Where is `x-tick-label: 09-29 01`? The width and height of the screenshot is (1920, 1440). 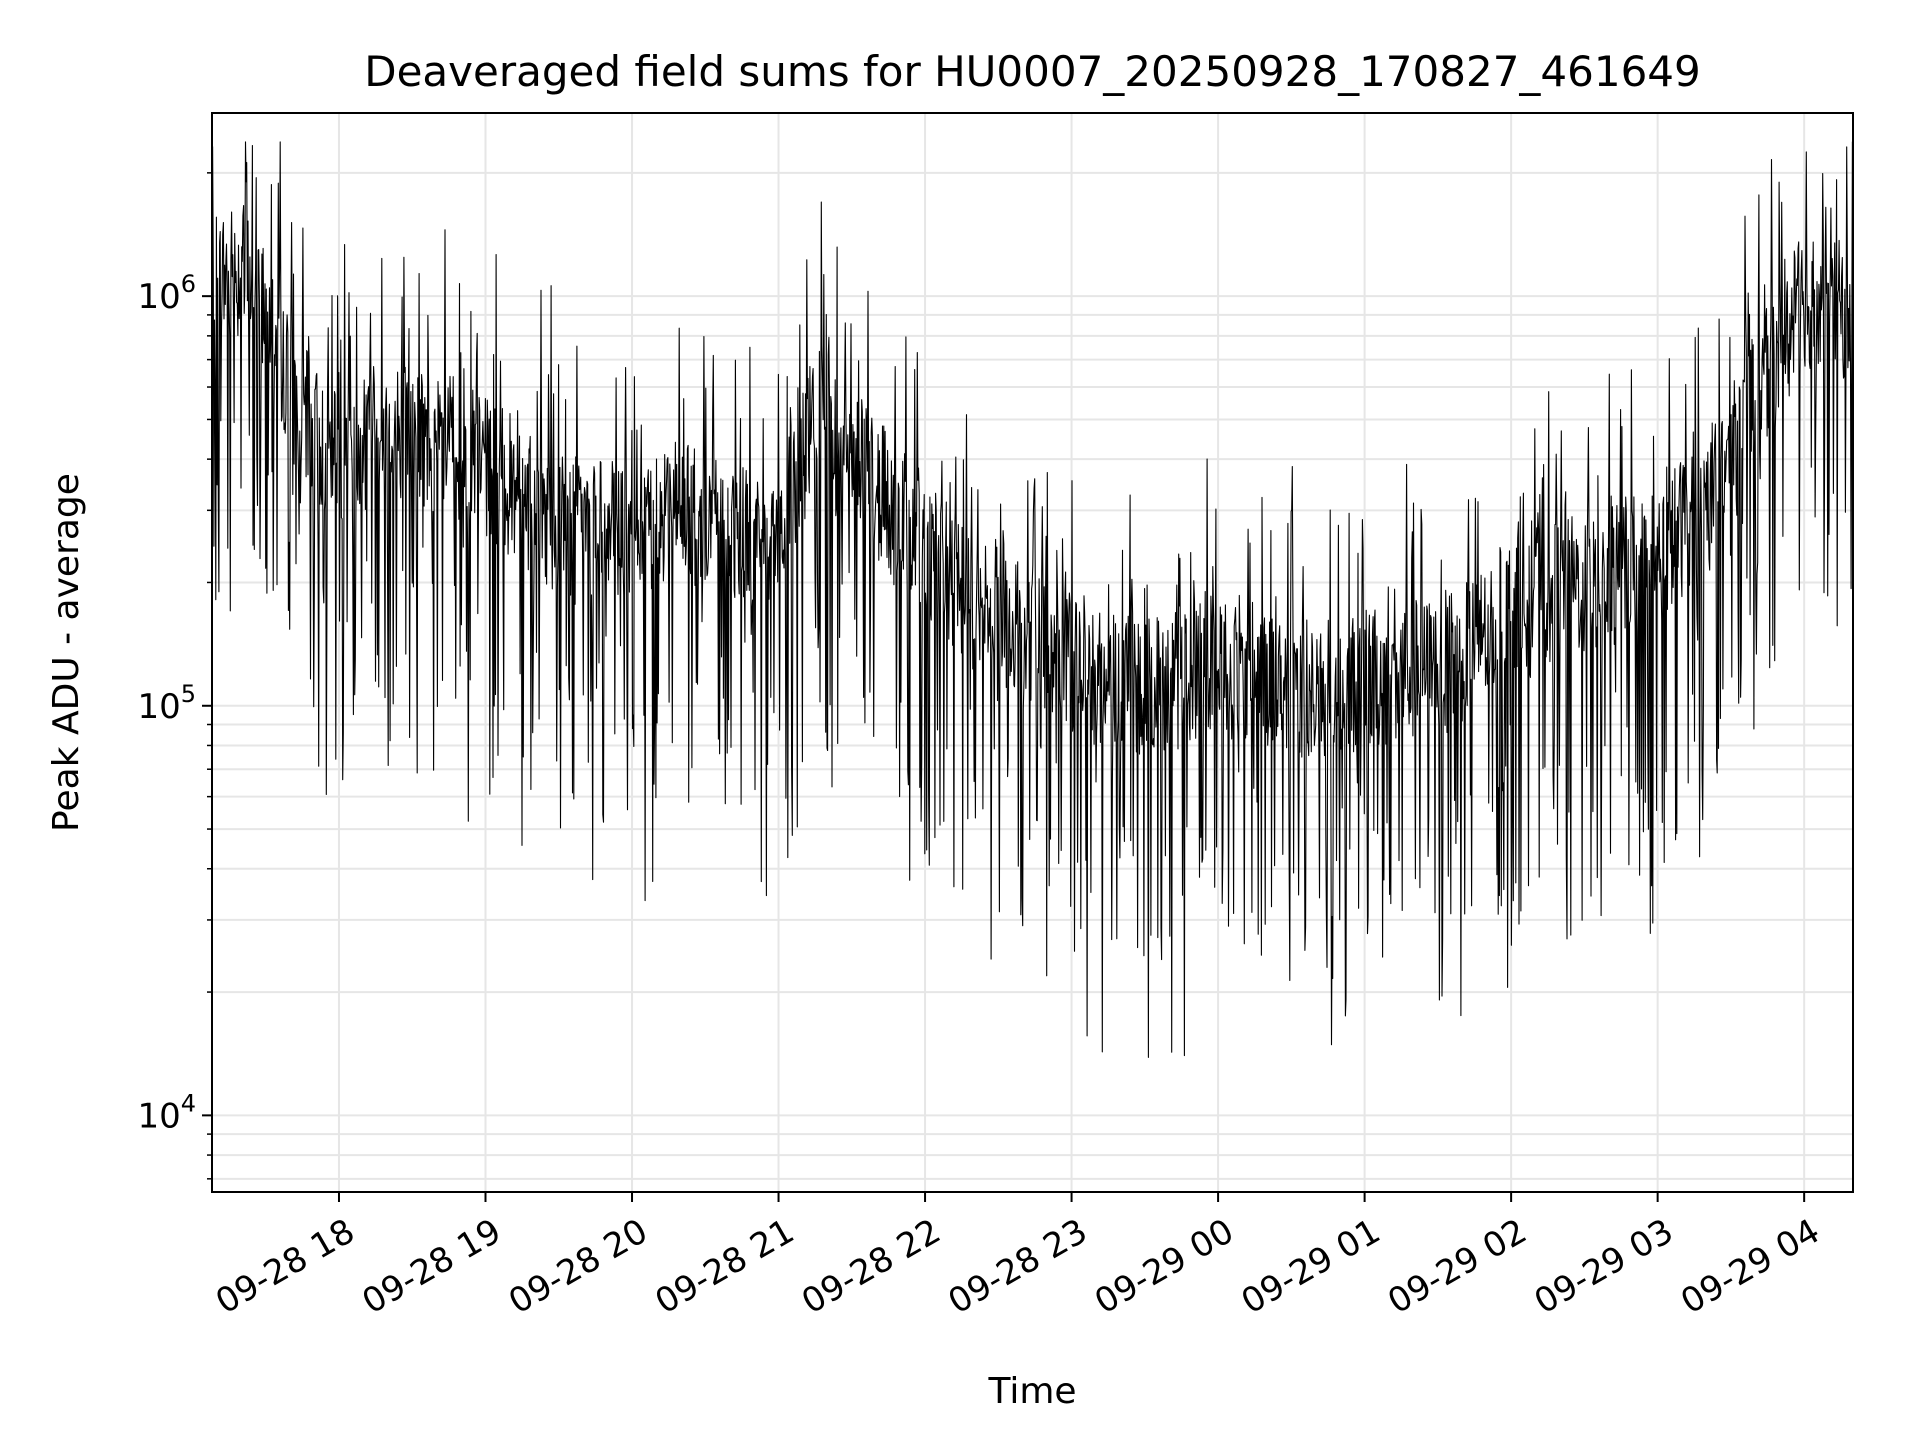
x-tick-label: 09-29 01 is located at coordinates (1311, 1266).